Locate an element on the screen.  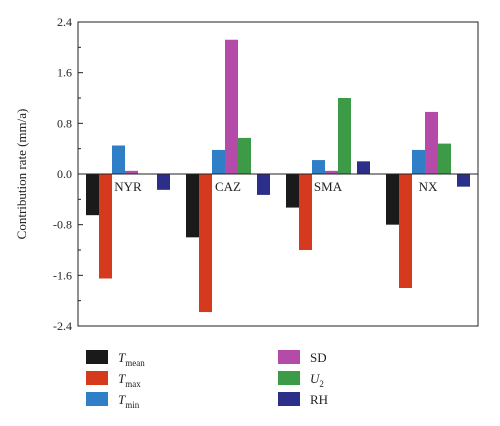
bar-tmax-nx is located at coordinates (405, 231).